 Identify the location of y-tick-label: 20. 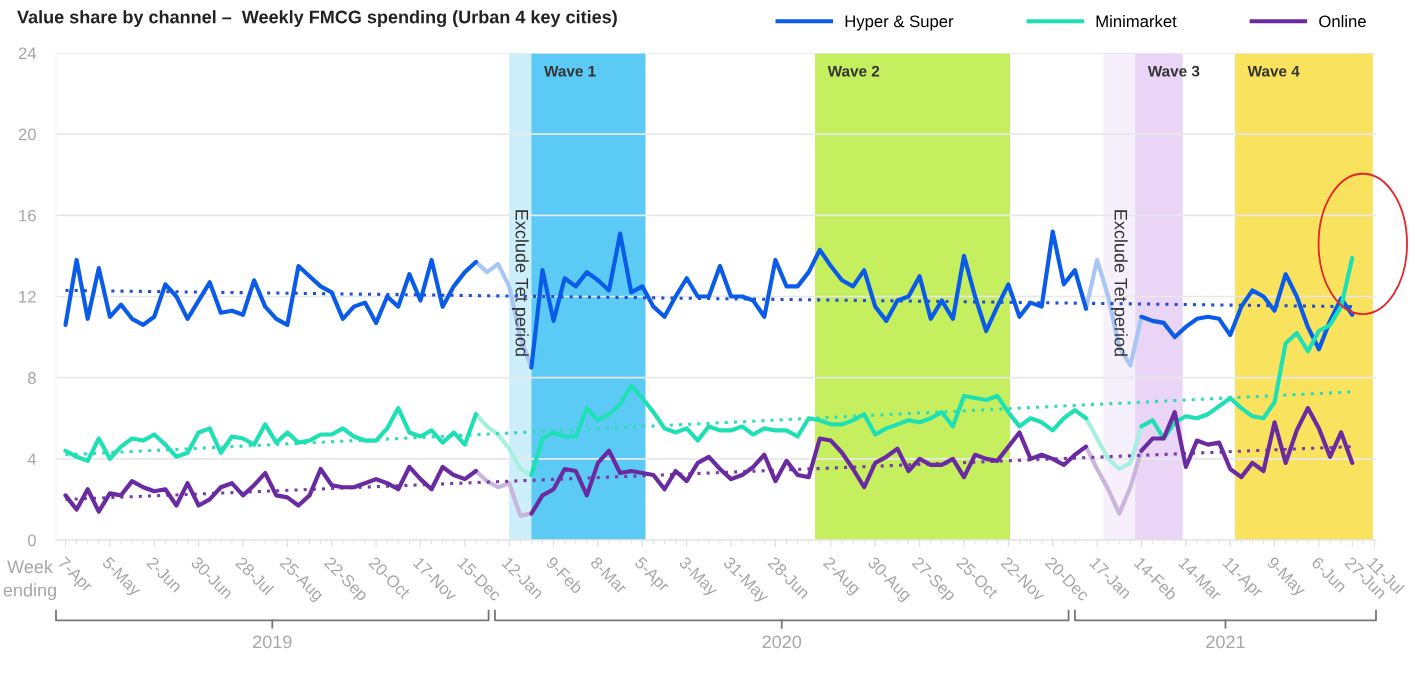
(27, 134).